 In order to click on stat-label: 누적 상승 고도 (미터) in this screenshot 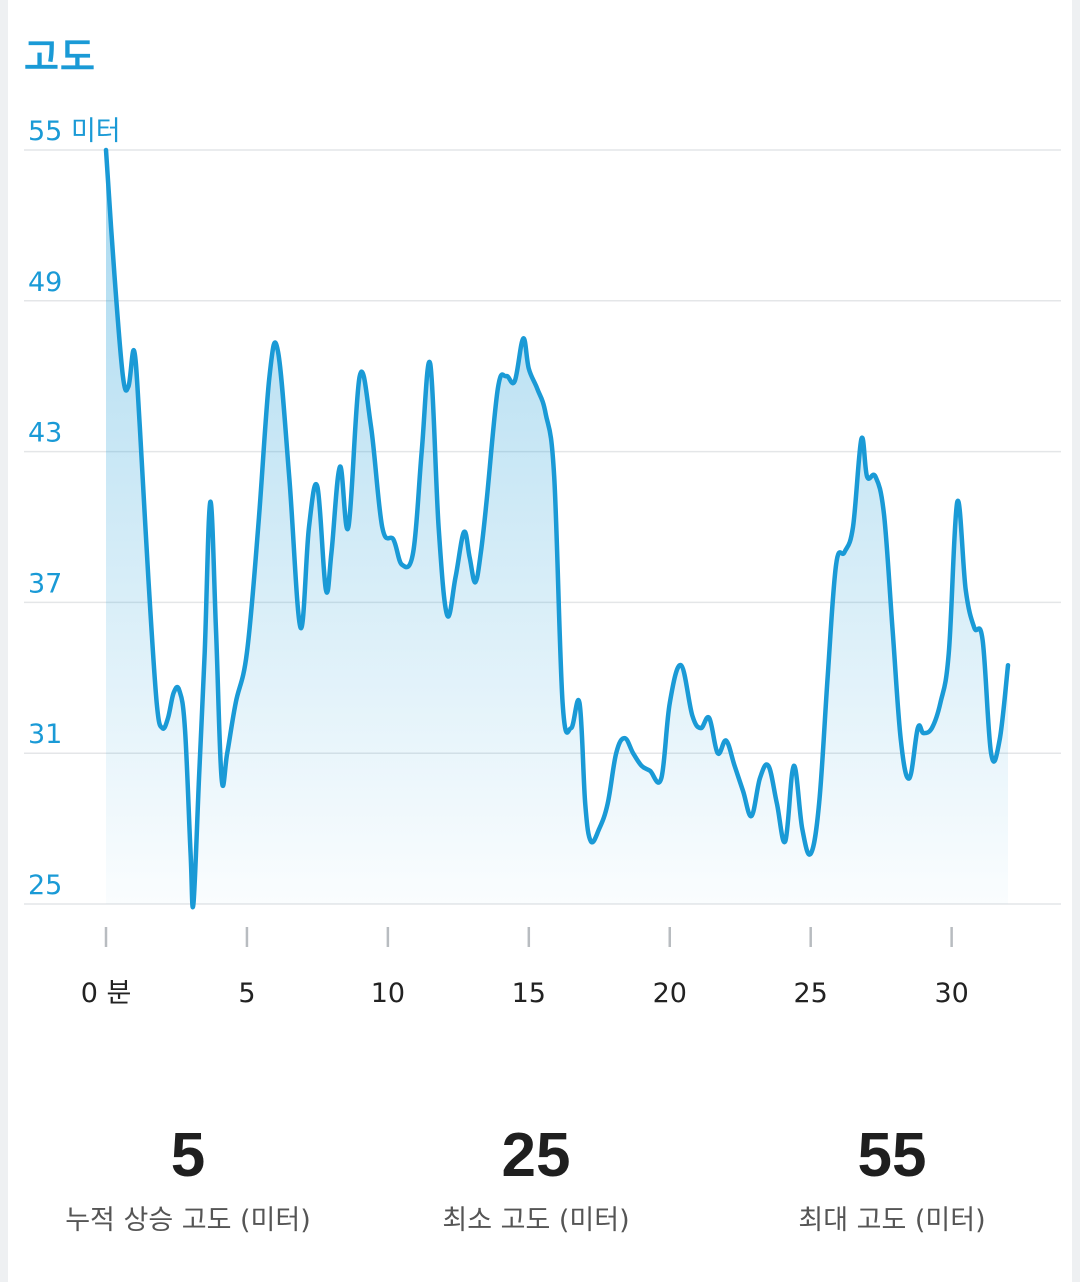, I will do `click(188, 1220)`.